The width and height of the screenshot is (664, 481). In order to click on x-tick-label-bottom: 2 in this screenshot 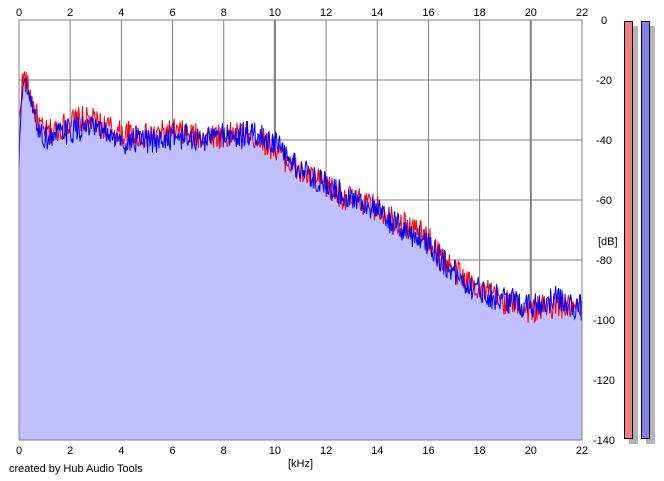, I will do `click(70, 451)`.